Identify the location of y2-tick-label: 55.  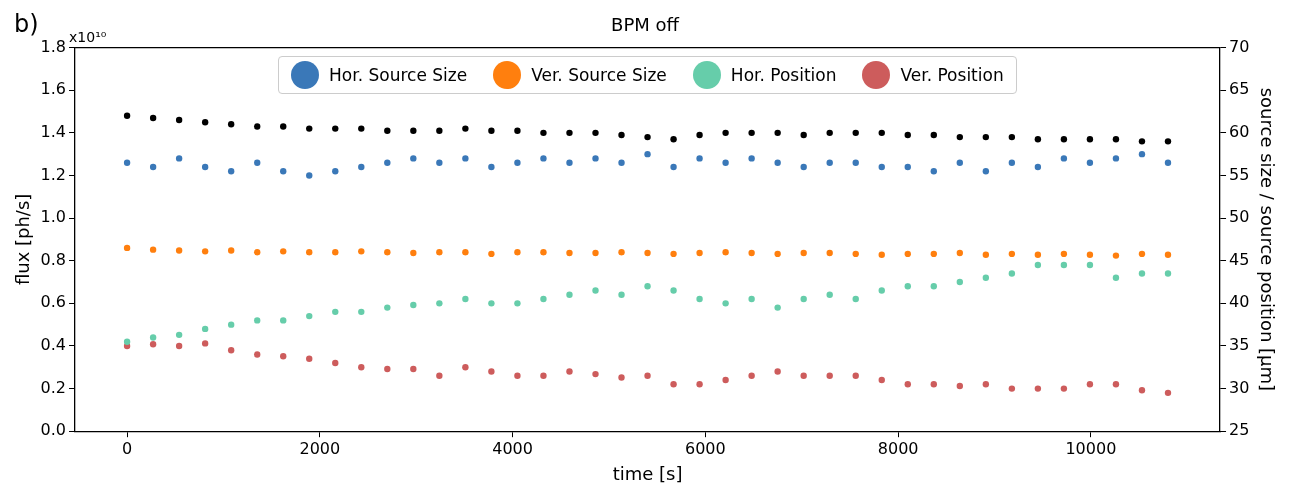
(1239, 174).